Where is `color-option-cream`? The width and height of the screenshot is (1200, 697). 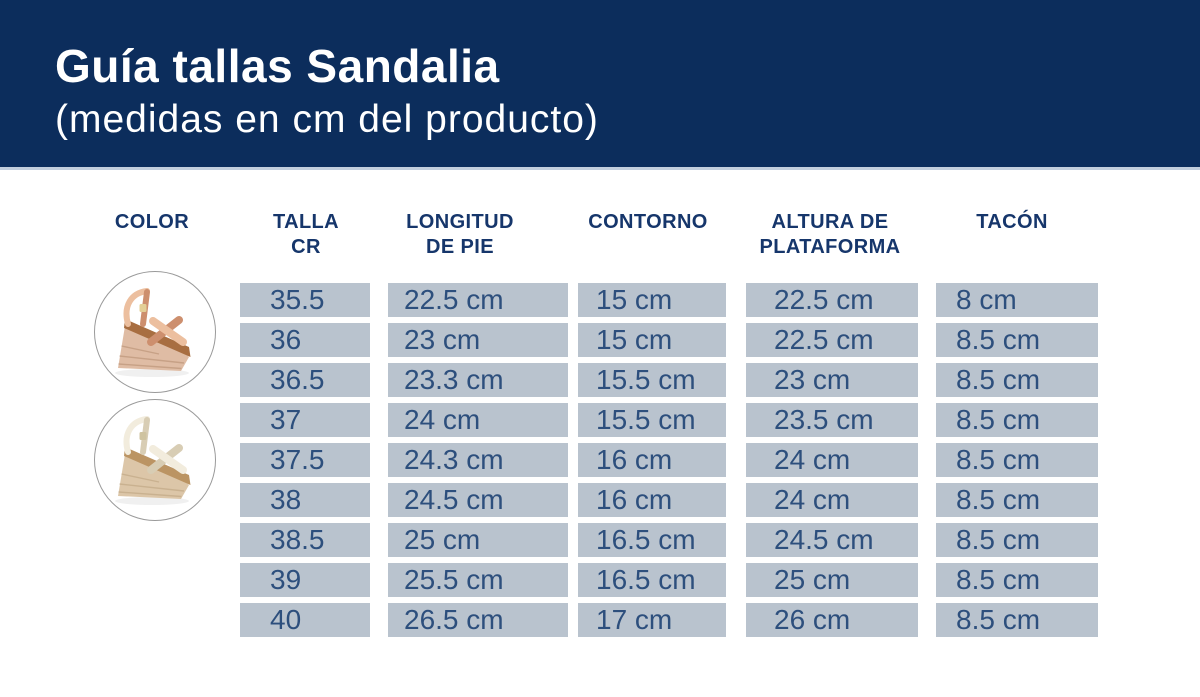 color-option-cream is located at coordinates (155, 460).